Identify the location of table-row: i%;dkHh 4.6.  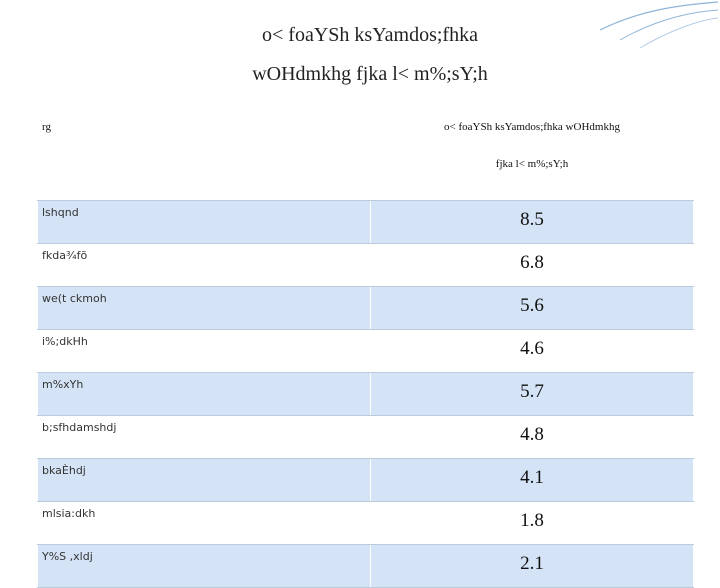
(365, 351).